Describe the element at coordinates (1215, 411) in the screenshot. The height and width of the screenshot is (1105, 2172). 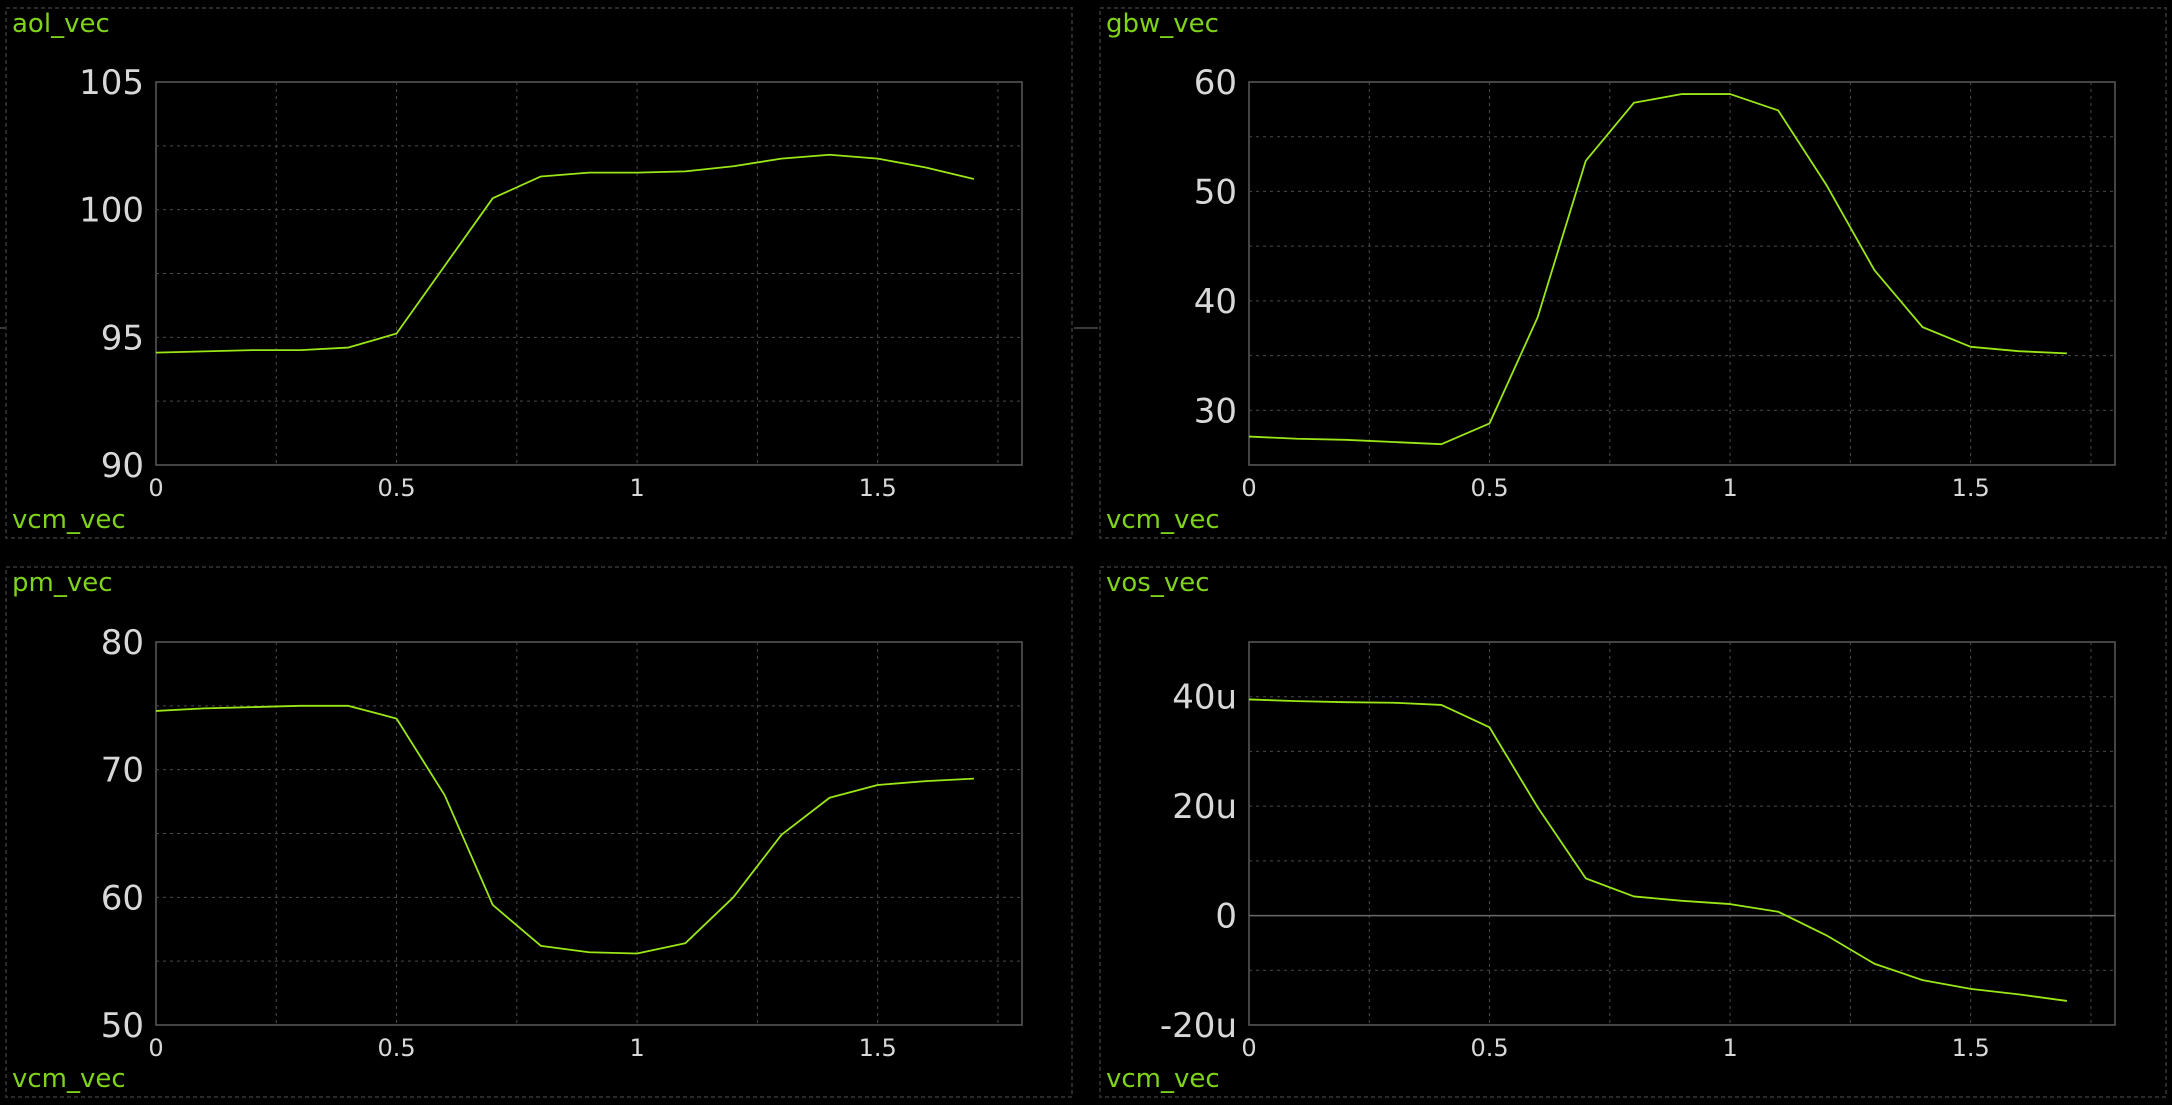
I see `y-tick-label: 30` at that location.